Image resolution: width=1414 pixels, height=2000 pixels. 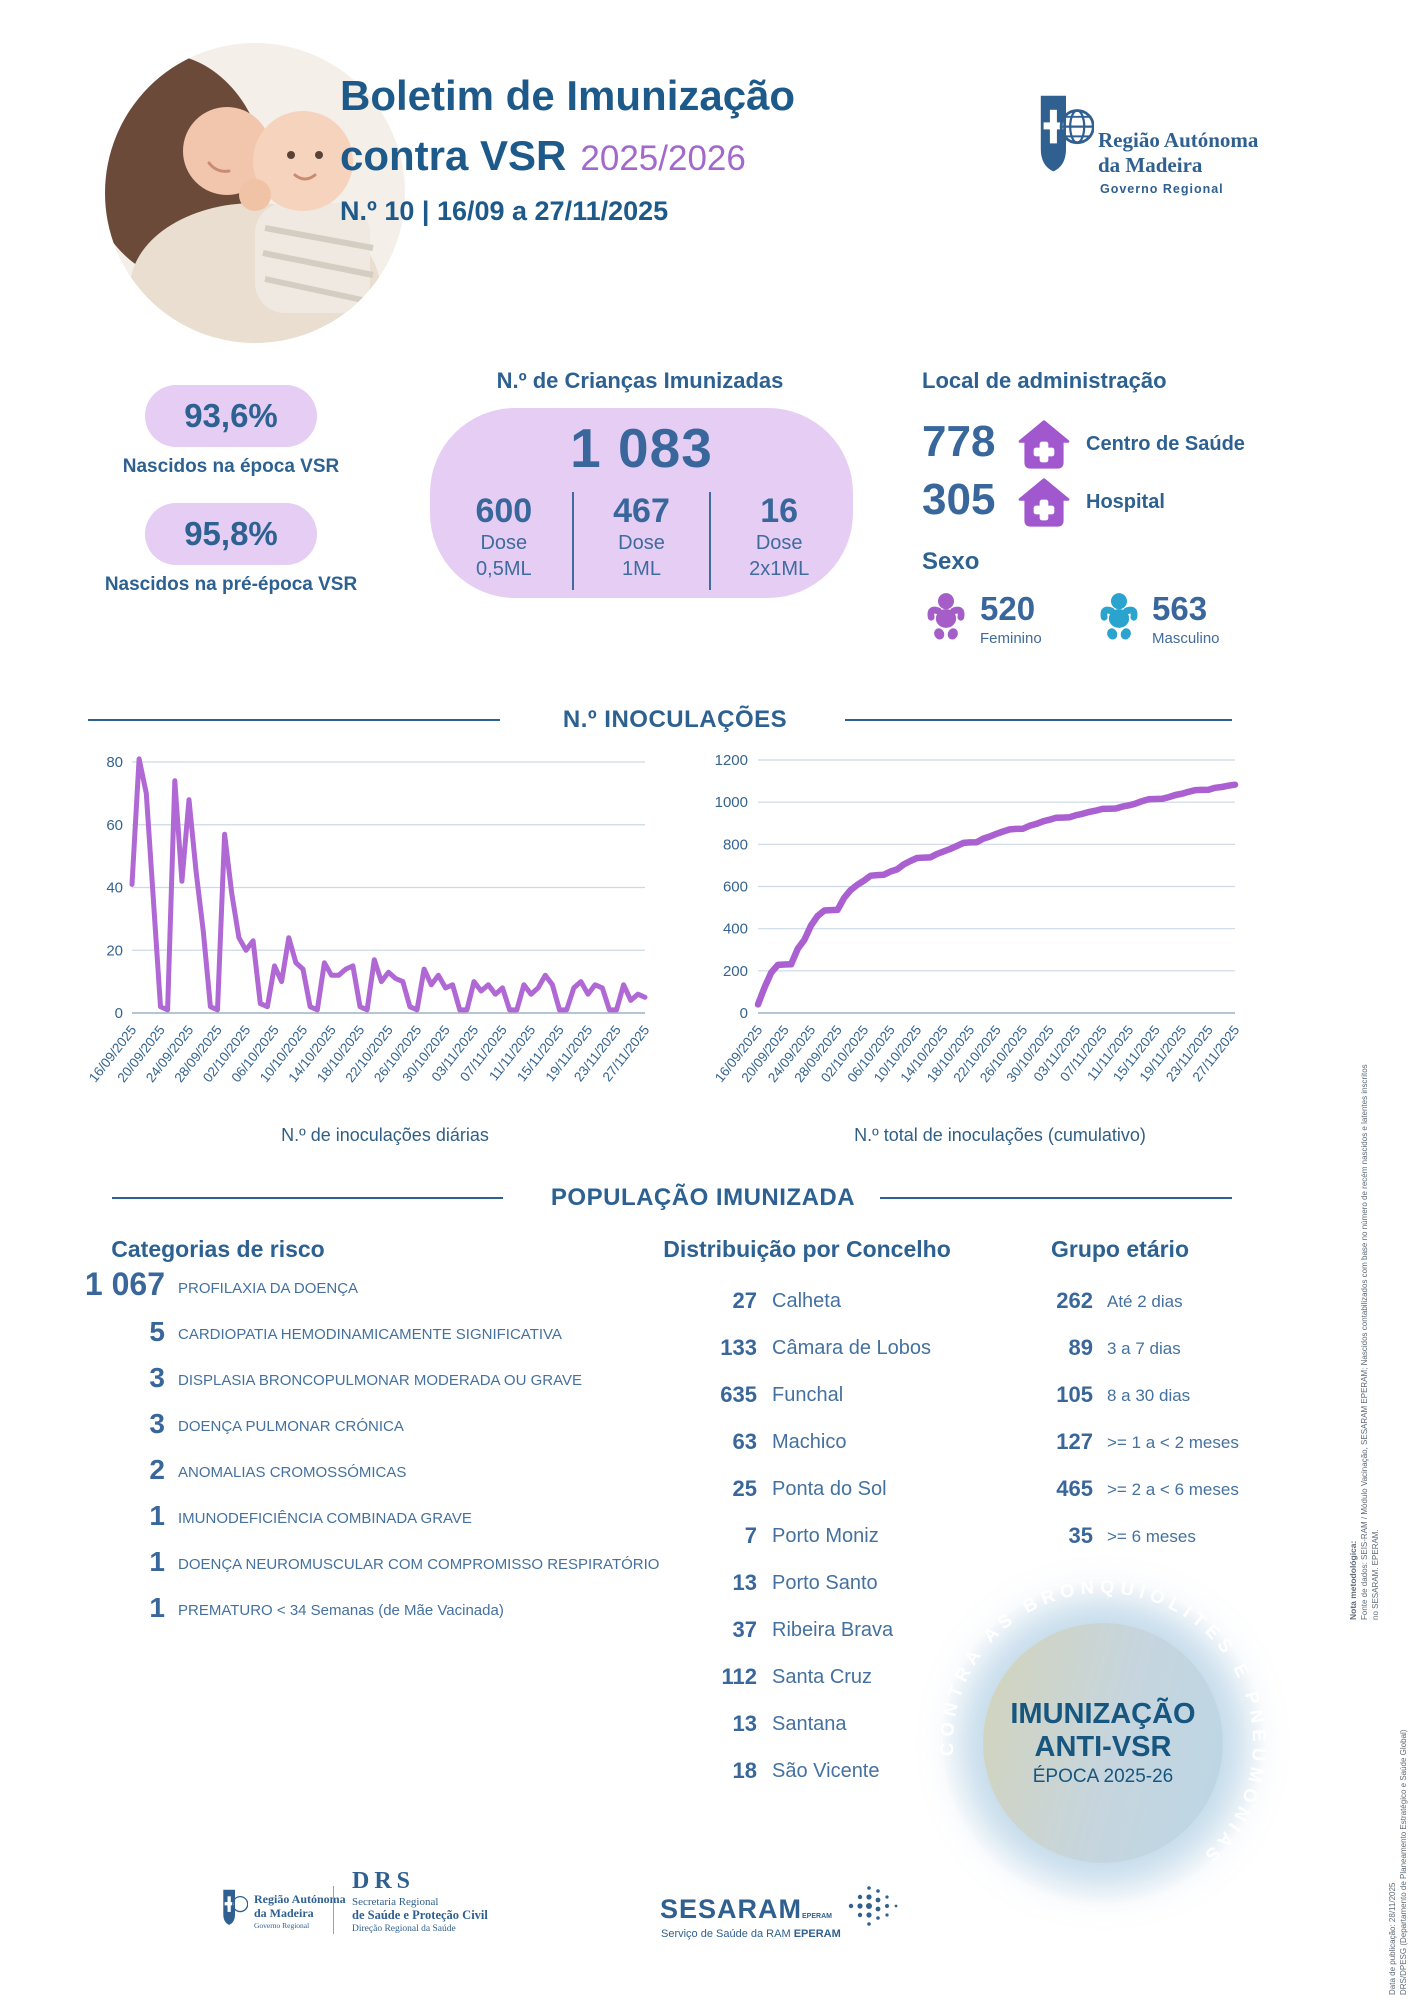 I want to click on list-item-label: Funchal, so click(x=808, y=1395).